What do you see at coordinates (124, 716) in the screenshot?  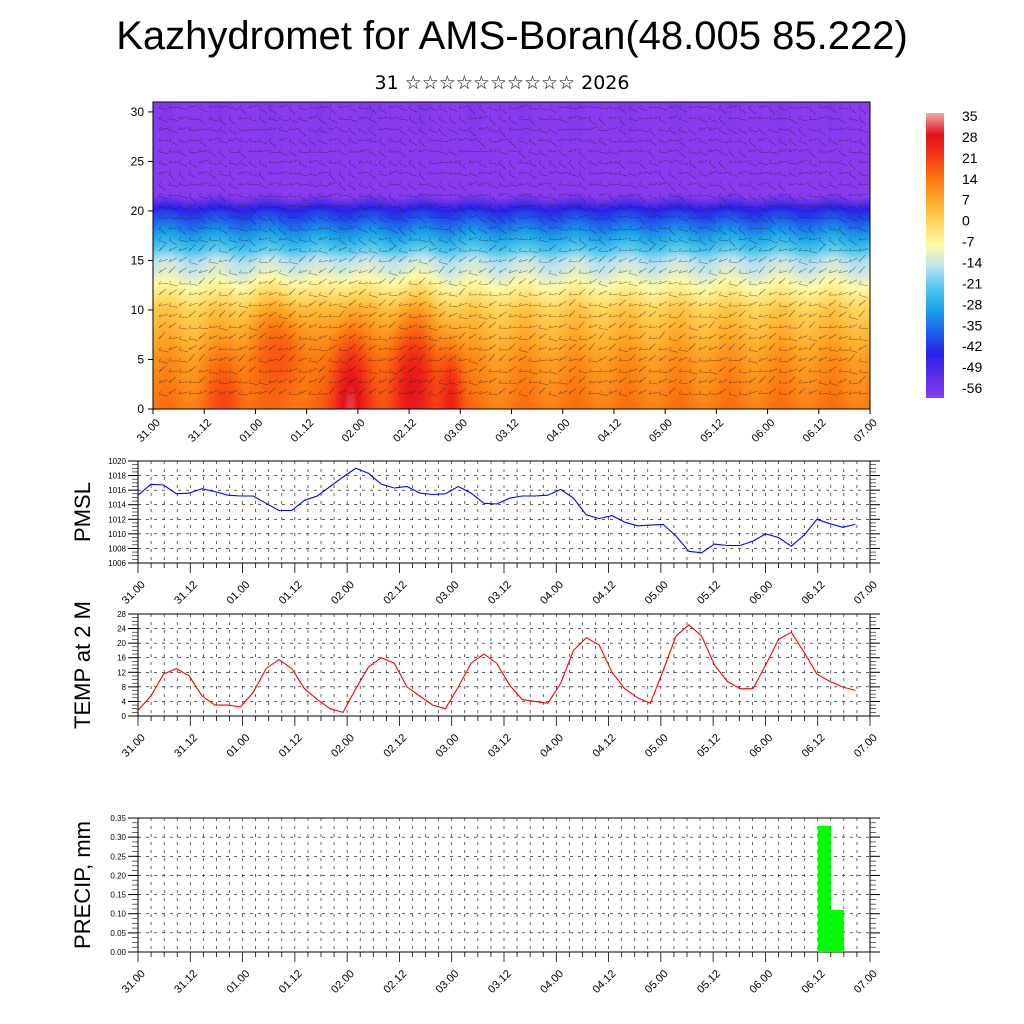 I see `ytick-label: 0` at bounding box center [124, 716].